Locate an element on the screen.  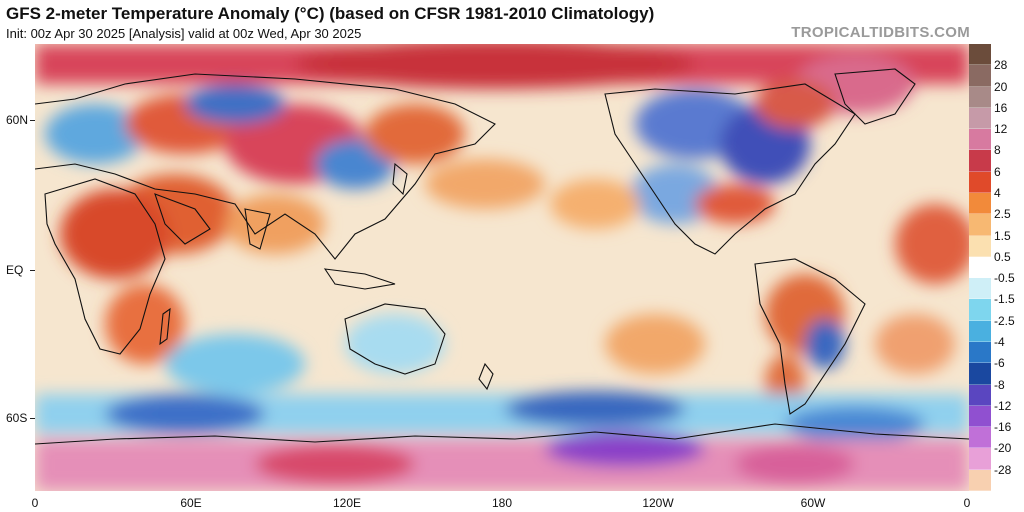
colorbar-label: -20 is located at coordinates (1003, 448).